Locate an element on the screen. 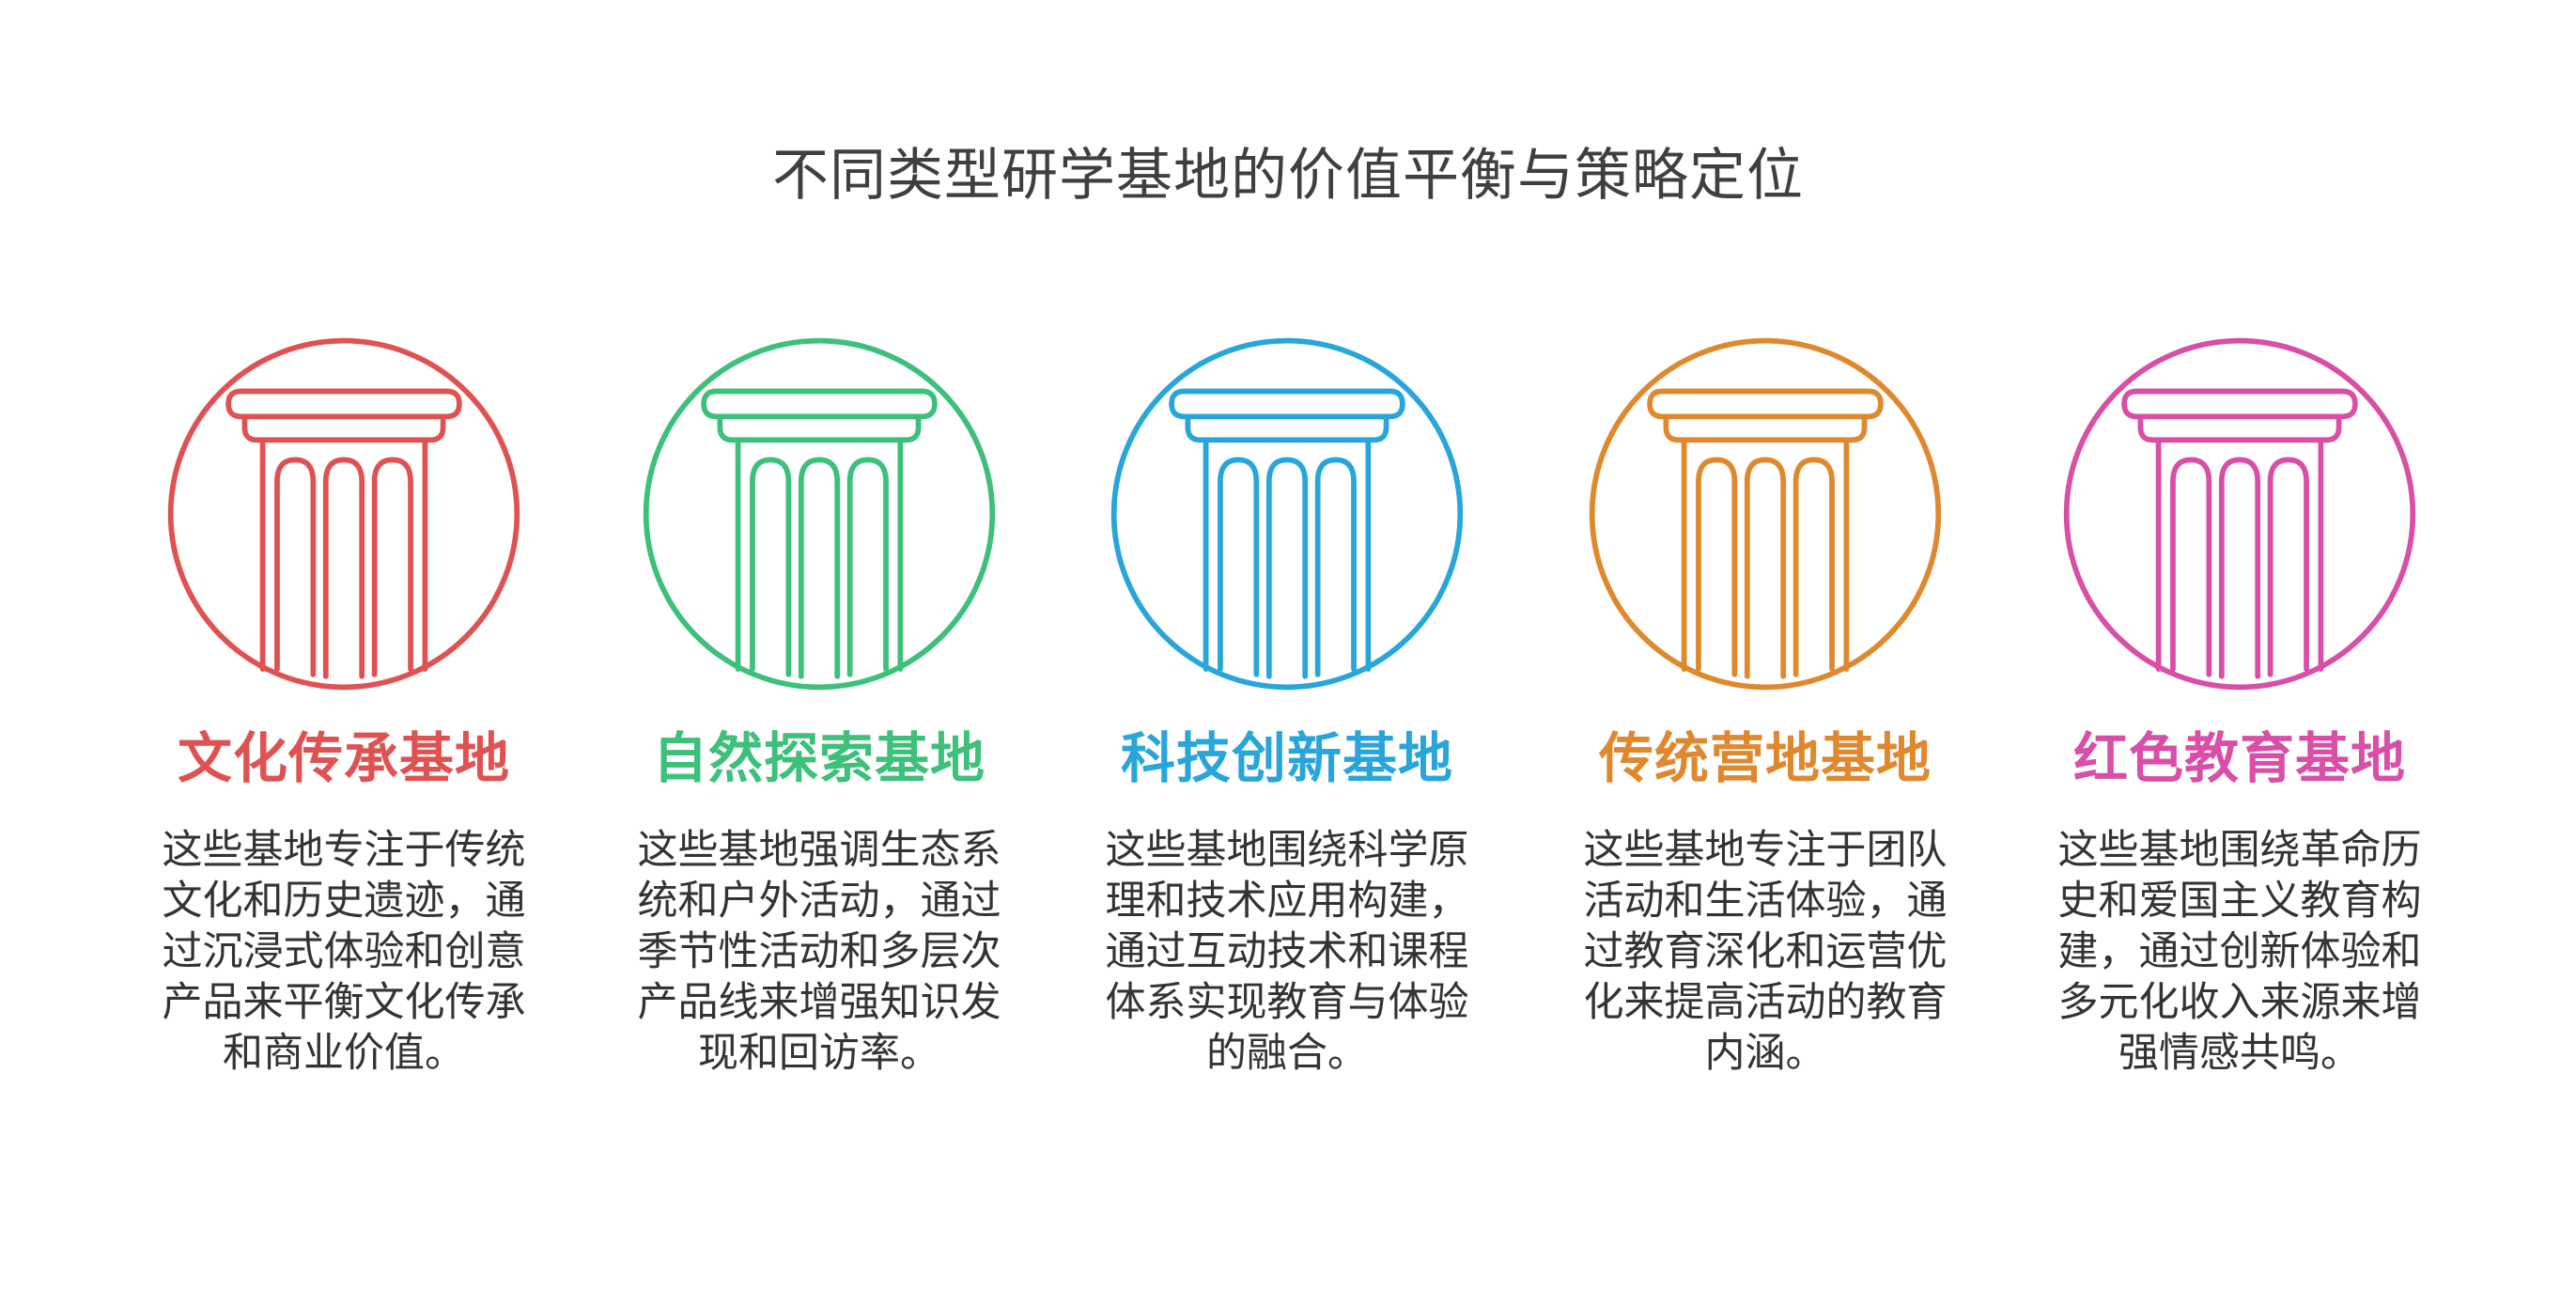 The height and width of the screenshot is (1291, 2576). base-description: 这些基地专注于团队活动和生活体验，通过教育深化和运营优化来提高活动的教育内涵。 is located at coordinates (1765, 952).